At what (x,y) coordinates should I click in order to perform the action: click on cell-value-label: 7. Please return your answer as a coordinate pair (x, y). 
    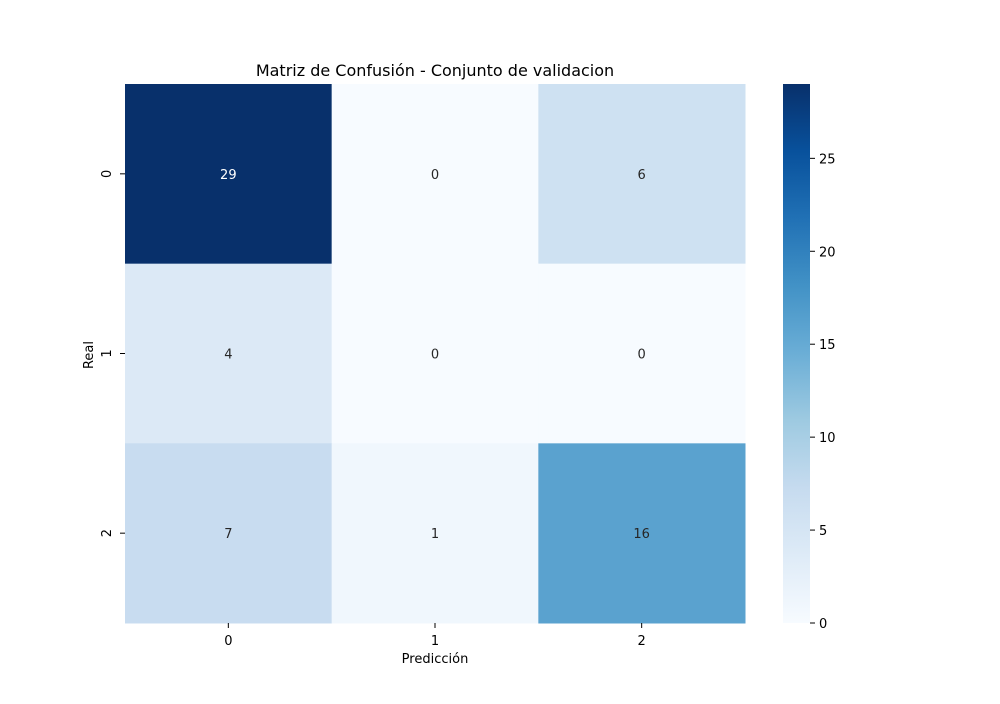
    Looking at the image, I should click on (228, 534).